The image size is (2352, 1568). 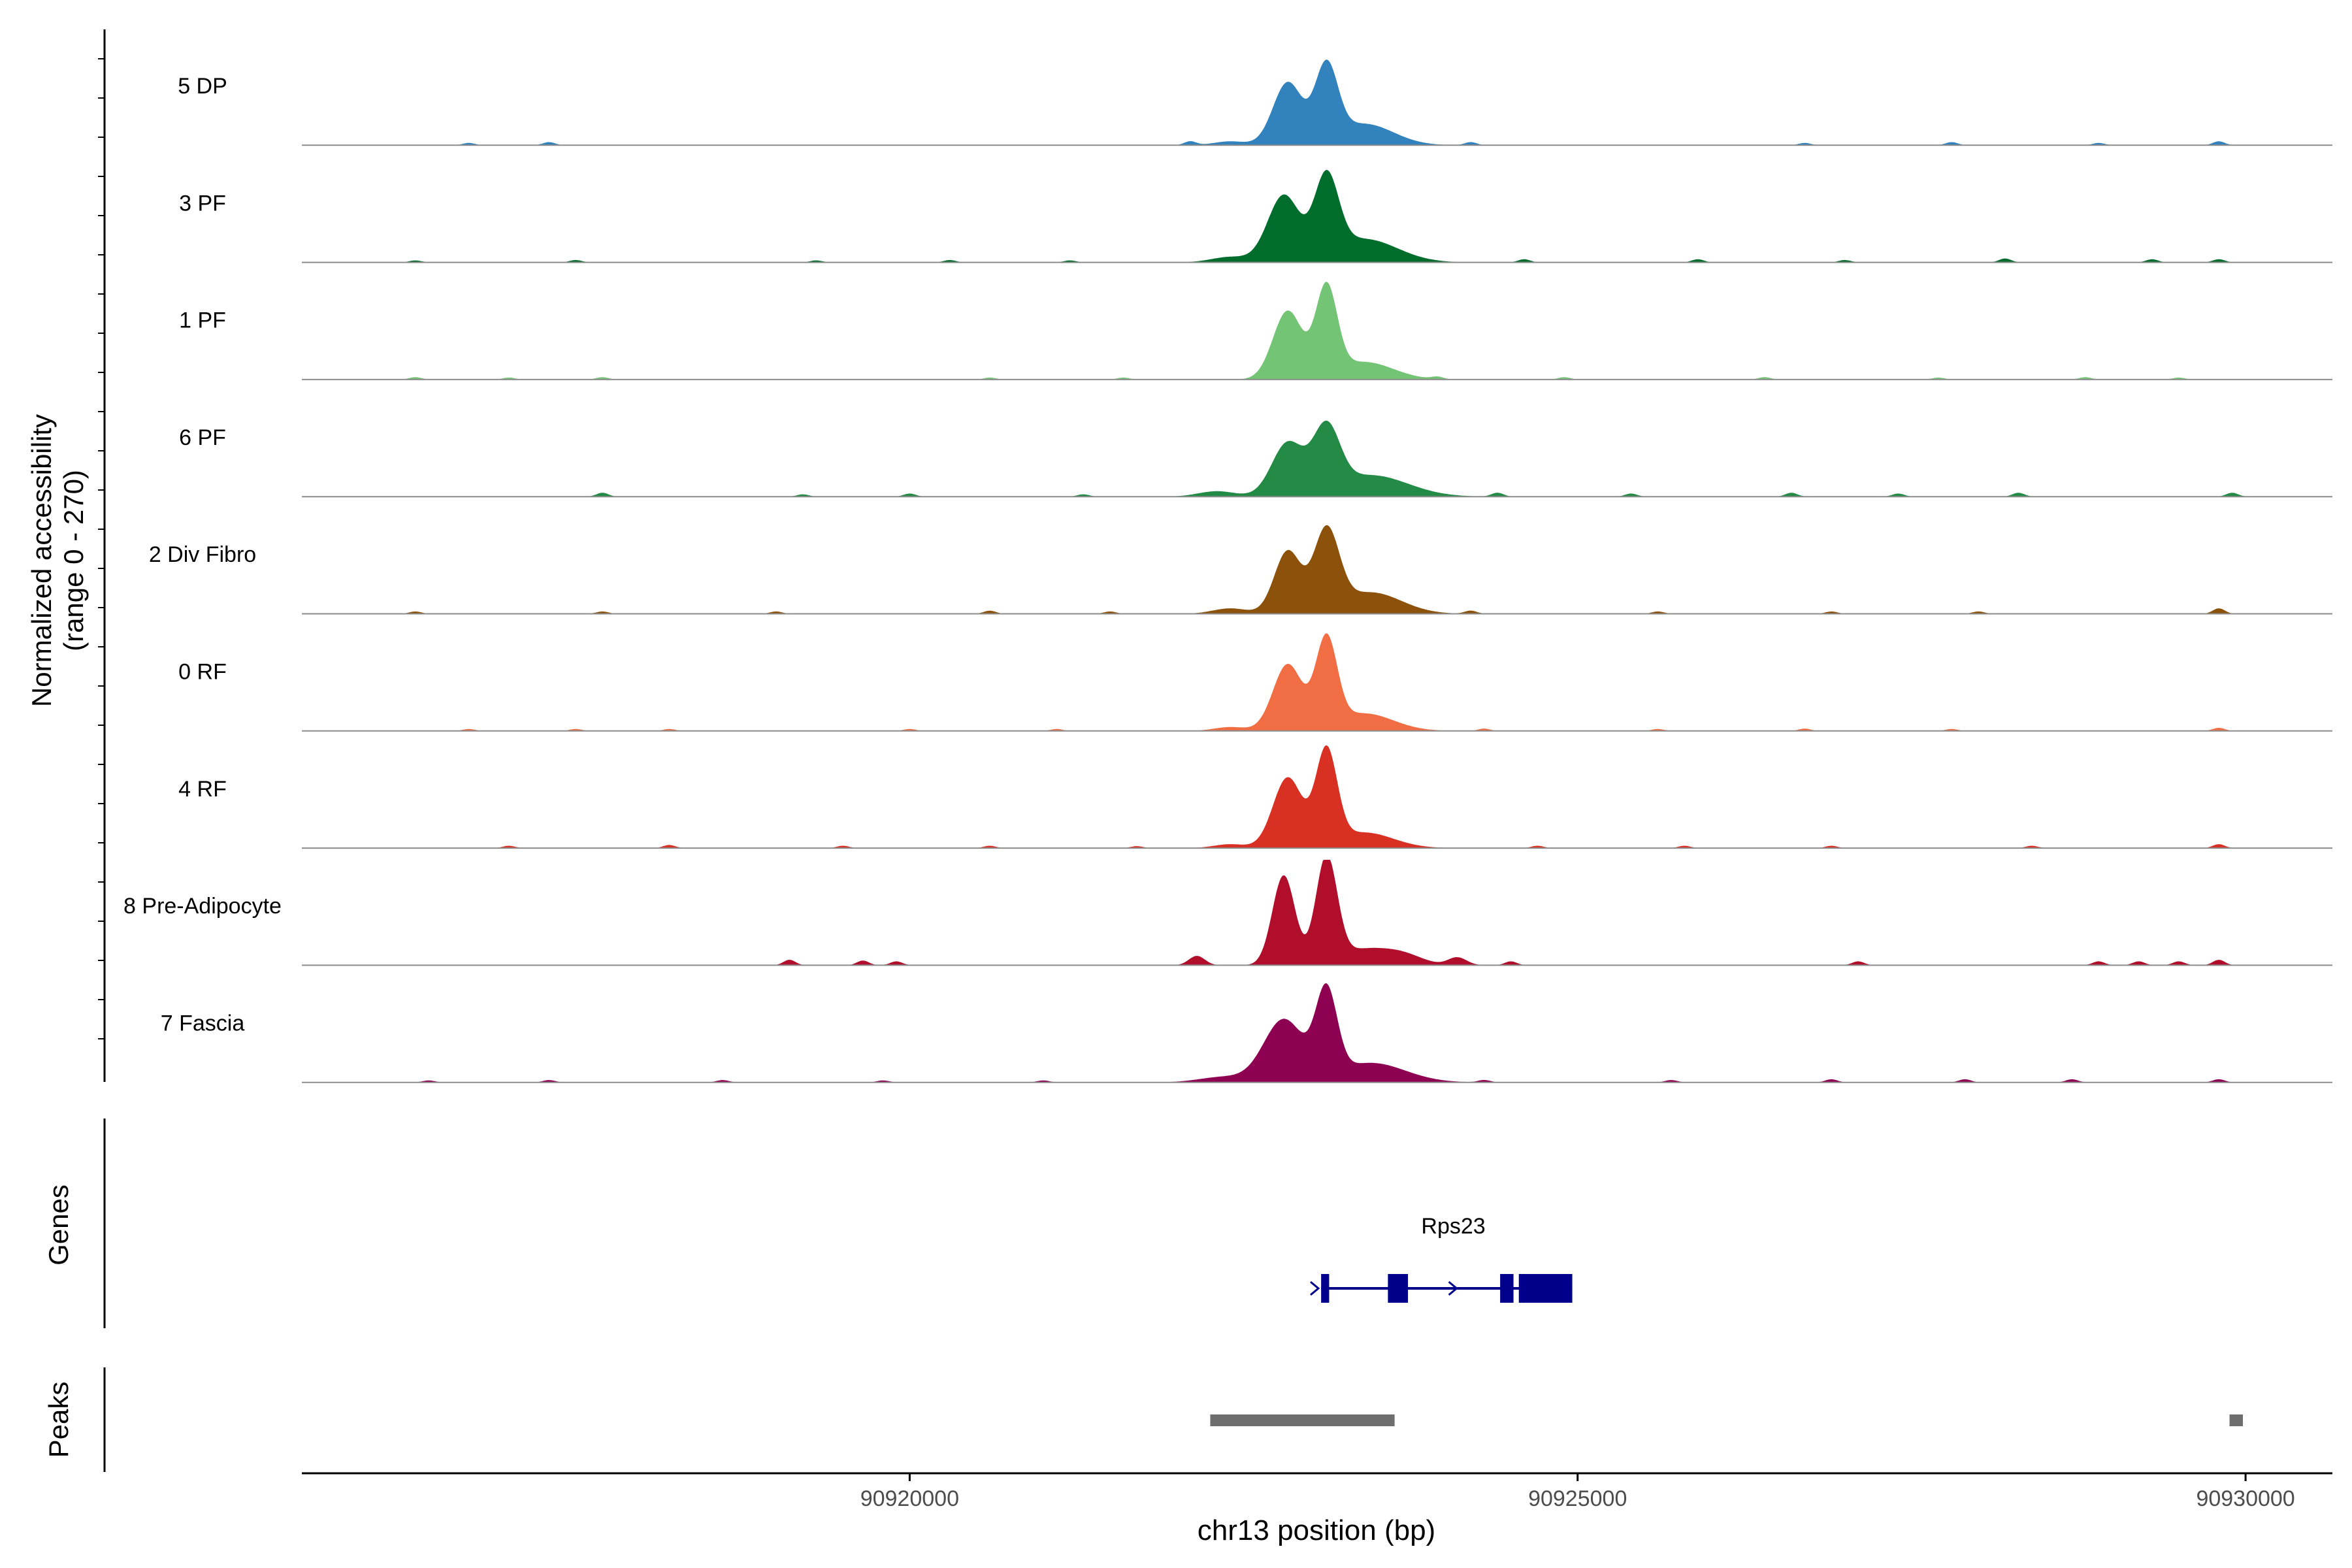 I want to click on track-label: 0 RF, so click(x=202, y=672).